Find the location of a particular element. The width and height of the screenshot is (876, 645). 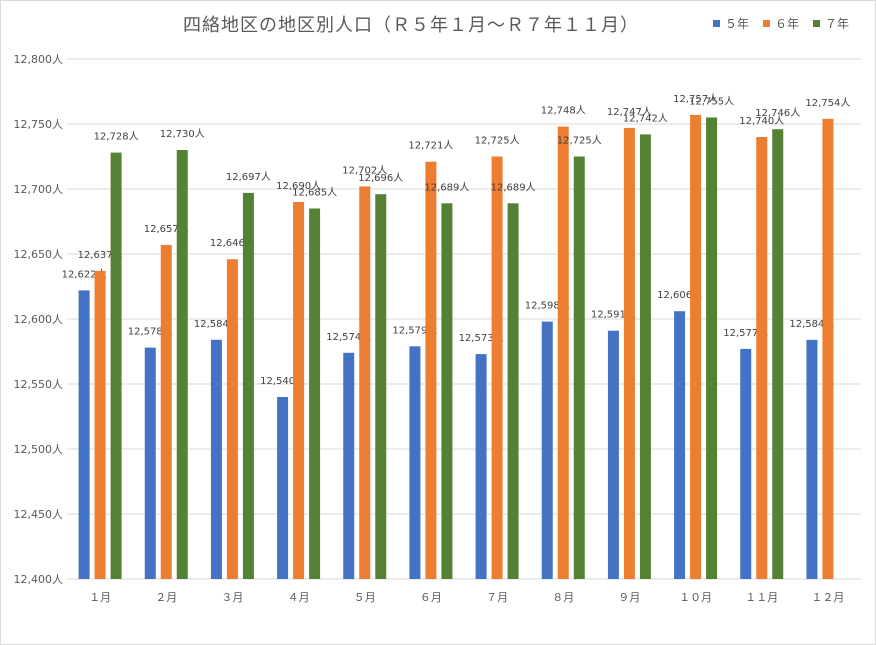

legend-swatch-r7 is located at coordinates (817, 23).